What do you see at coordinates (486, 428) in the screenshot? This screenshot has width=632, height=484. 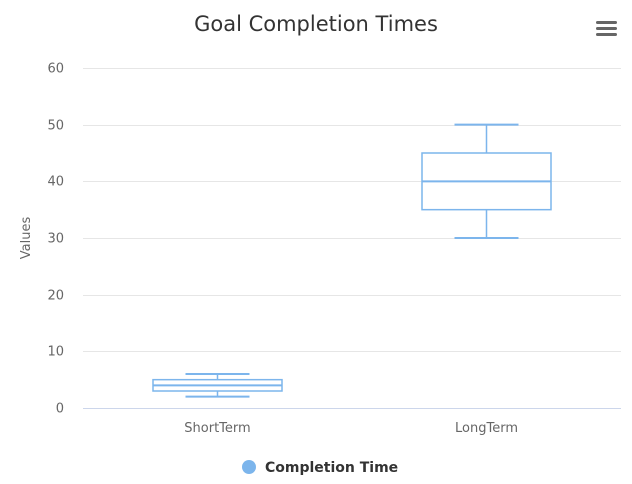 I see `x-tick-label: LongTerm` at bounding box center [486, 428].